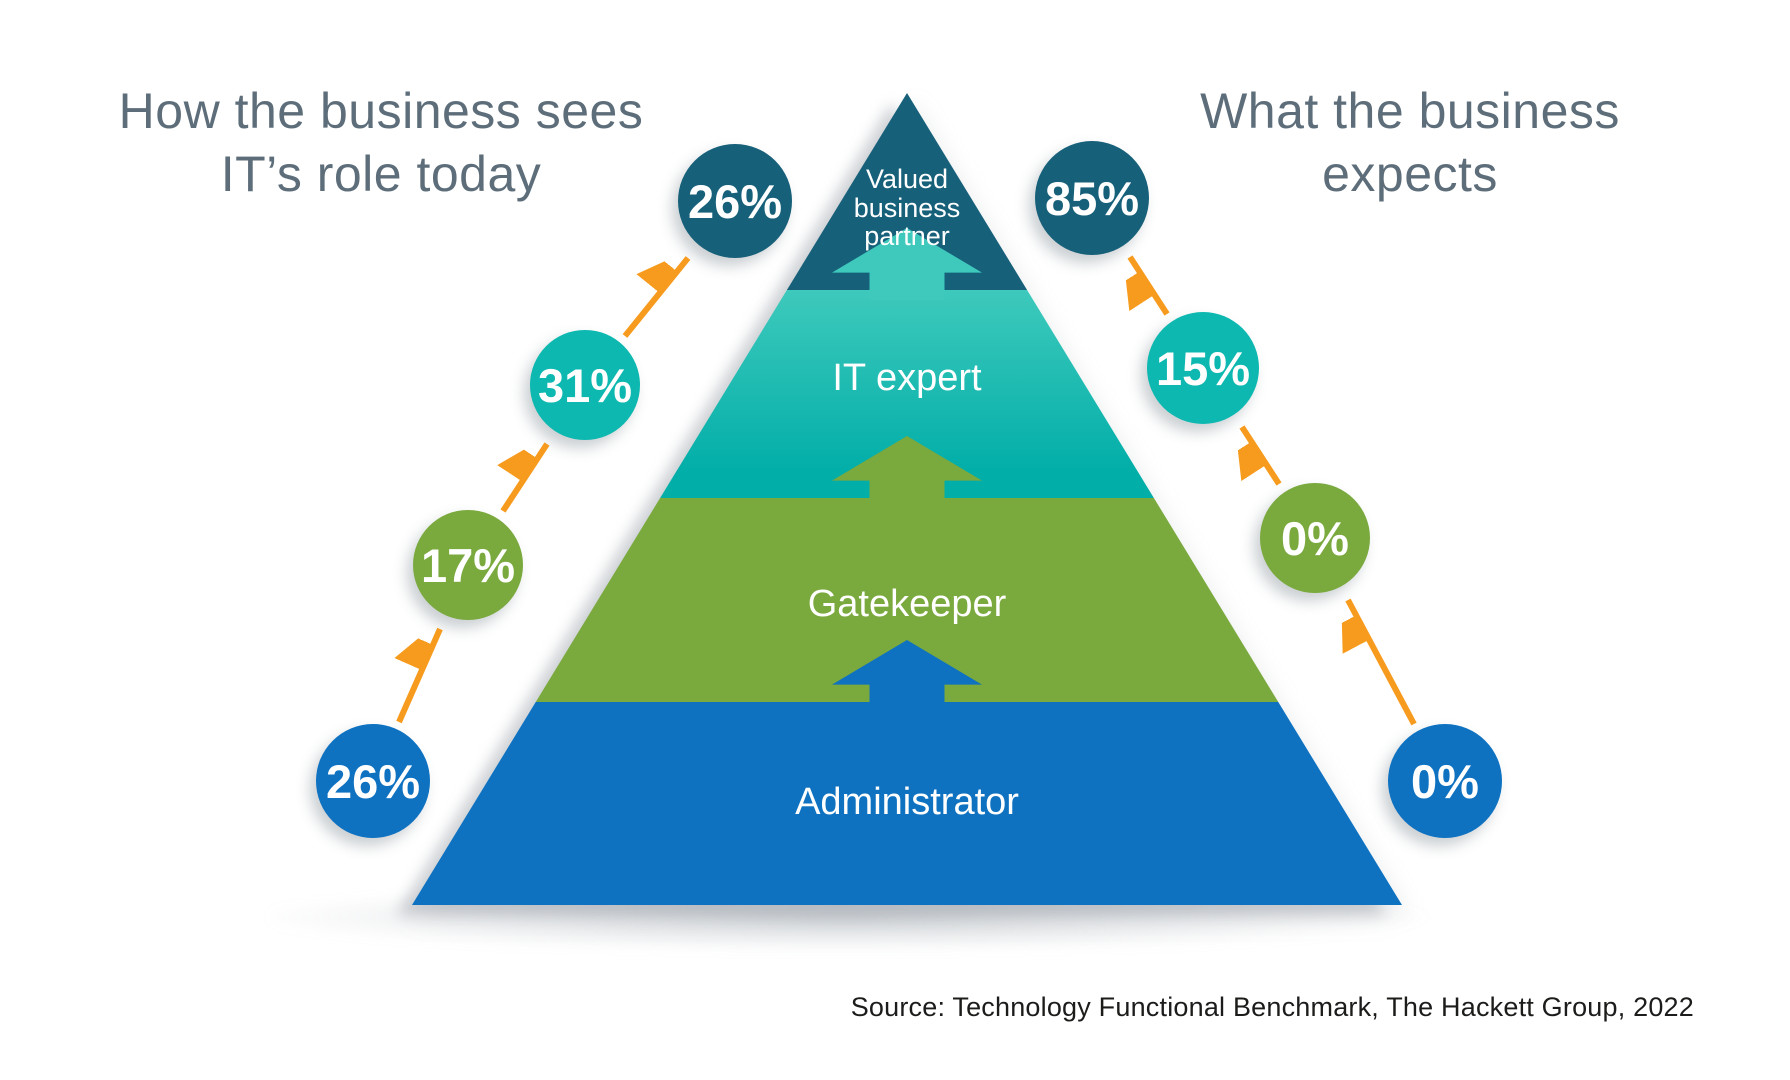 This screenshot has height=1080, width=1790. I want to click on expects-valued-business-partner-badge: 85%, so click(1092, 198).